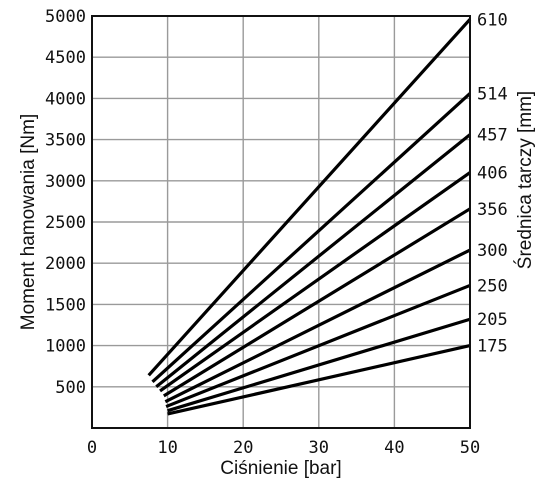 The height and width of the screenshot is (485, 555). Describe the element at coordinates (492, 20) in the screenshot. I see `series-label-610: 610` at that location.